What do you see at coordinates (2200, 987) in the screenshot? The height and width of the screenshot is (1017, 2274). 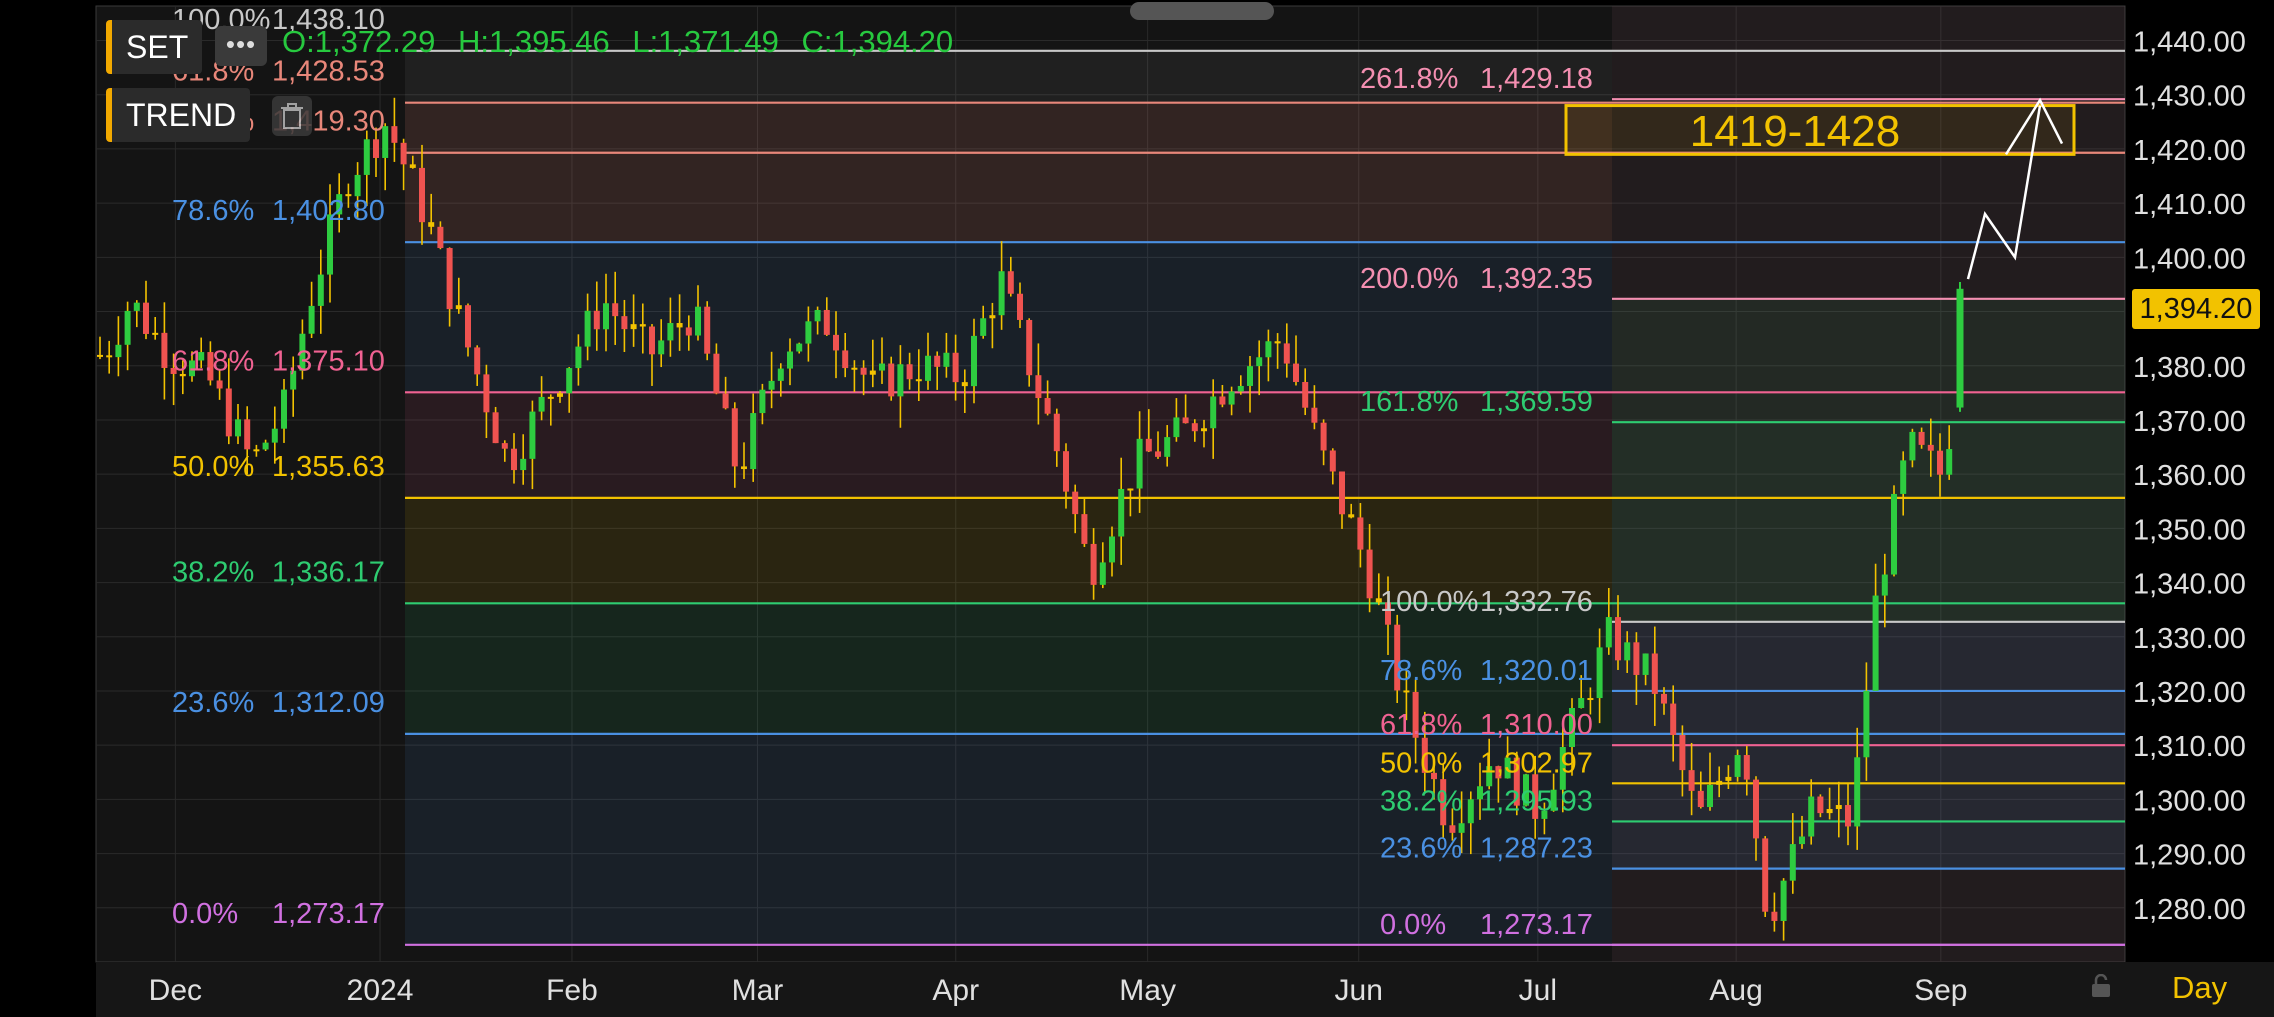 I see `timeframe-label: Day` at bounding box center [2200, 987].